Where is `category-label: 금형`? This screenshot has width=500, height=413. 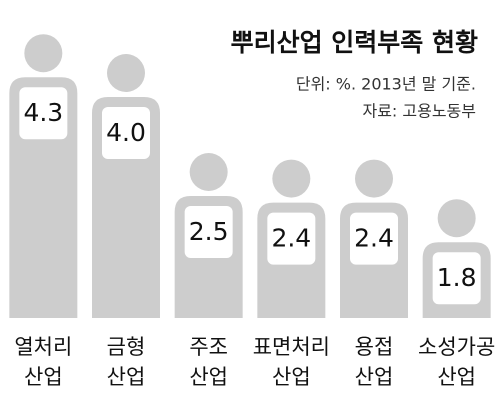 category-label: 금형 is located at coordinates (126, 347).